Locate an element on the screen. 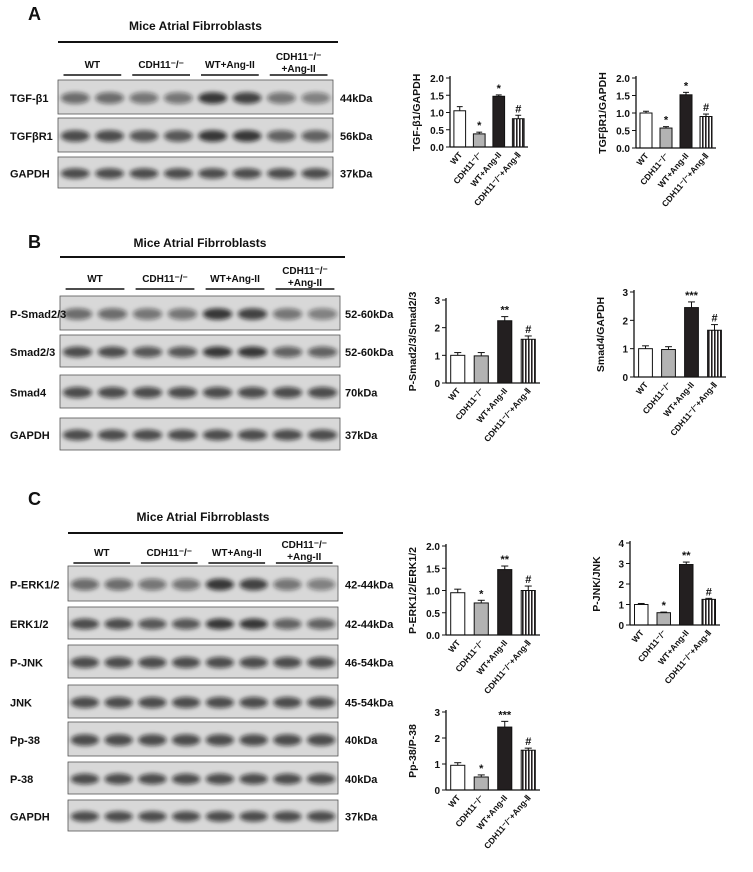 This screenshot has height=872, width=753. y-tick-label: 0.5 is located at coordinates (433, 614).